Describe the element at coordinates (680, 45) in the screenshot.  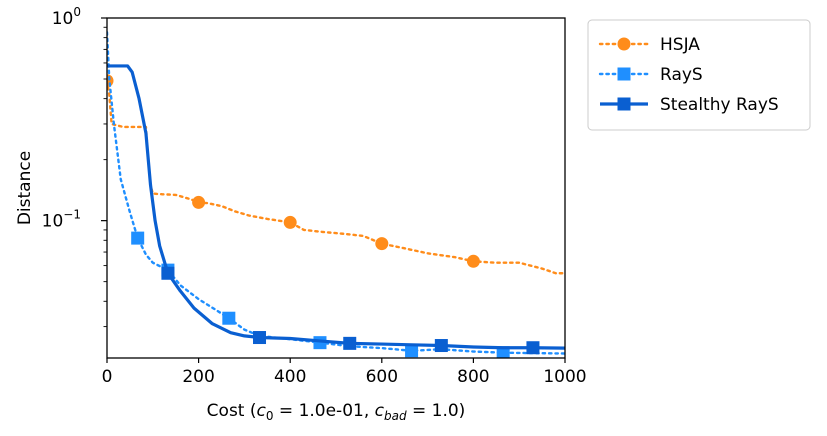
I see `legend-label: HSJA` at that location.